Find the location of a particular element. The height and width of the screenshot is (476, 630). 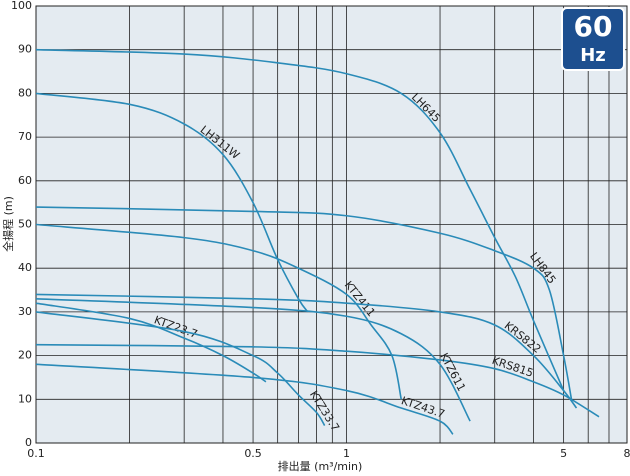

x-tick-label: 5 is located at coordinates (563, 453).